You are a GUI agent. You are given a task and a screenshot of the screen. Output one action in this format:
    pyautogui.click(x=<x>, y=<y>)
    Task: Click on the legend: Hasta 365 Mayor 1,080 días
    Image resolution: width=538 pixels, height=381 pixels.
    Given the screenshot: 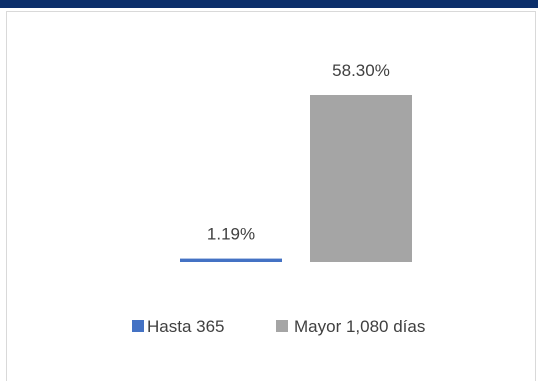 What is the action you would take?
    pyautogui.click(x=278, y=326)
    